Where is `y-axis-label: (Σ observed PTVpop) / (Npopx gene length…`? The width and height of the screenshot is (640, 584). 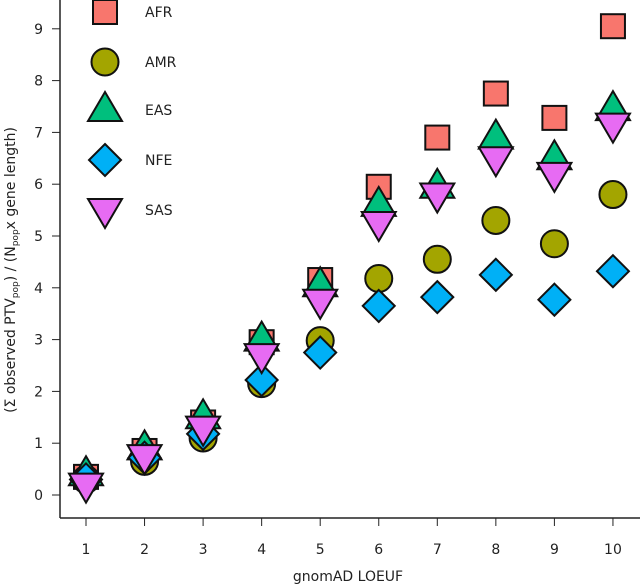
y-axis-label: (Σ observed PTVpop) / (Npopx gene length… is located at coordinates (12, 270).